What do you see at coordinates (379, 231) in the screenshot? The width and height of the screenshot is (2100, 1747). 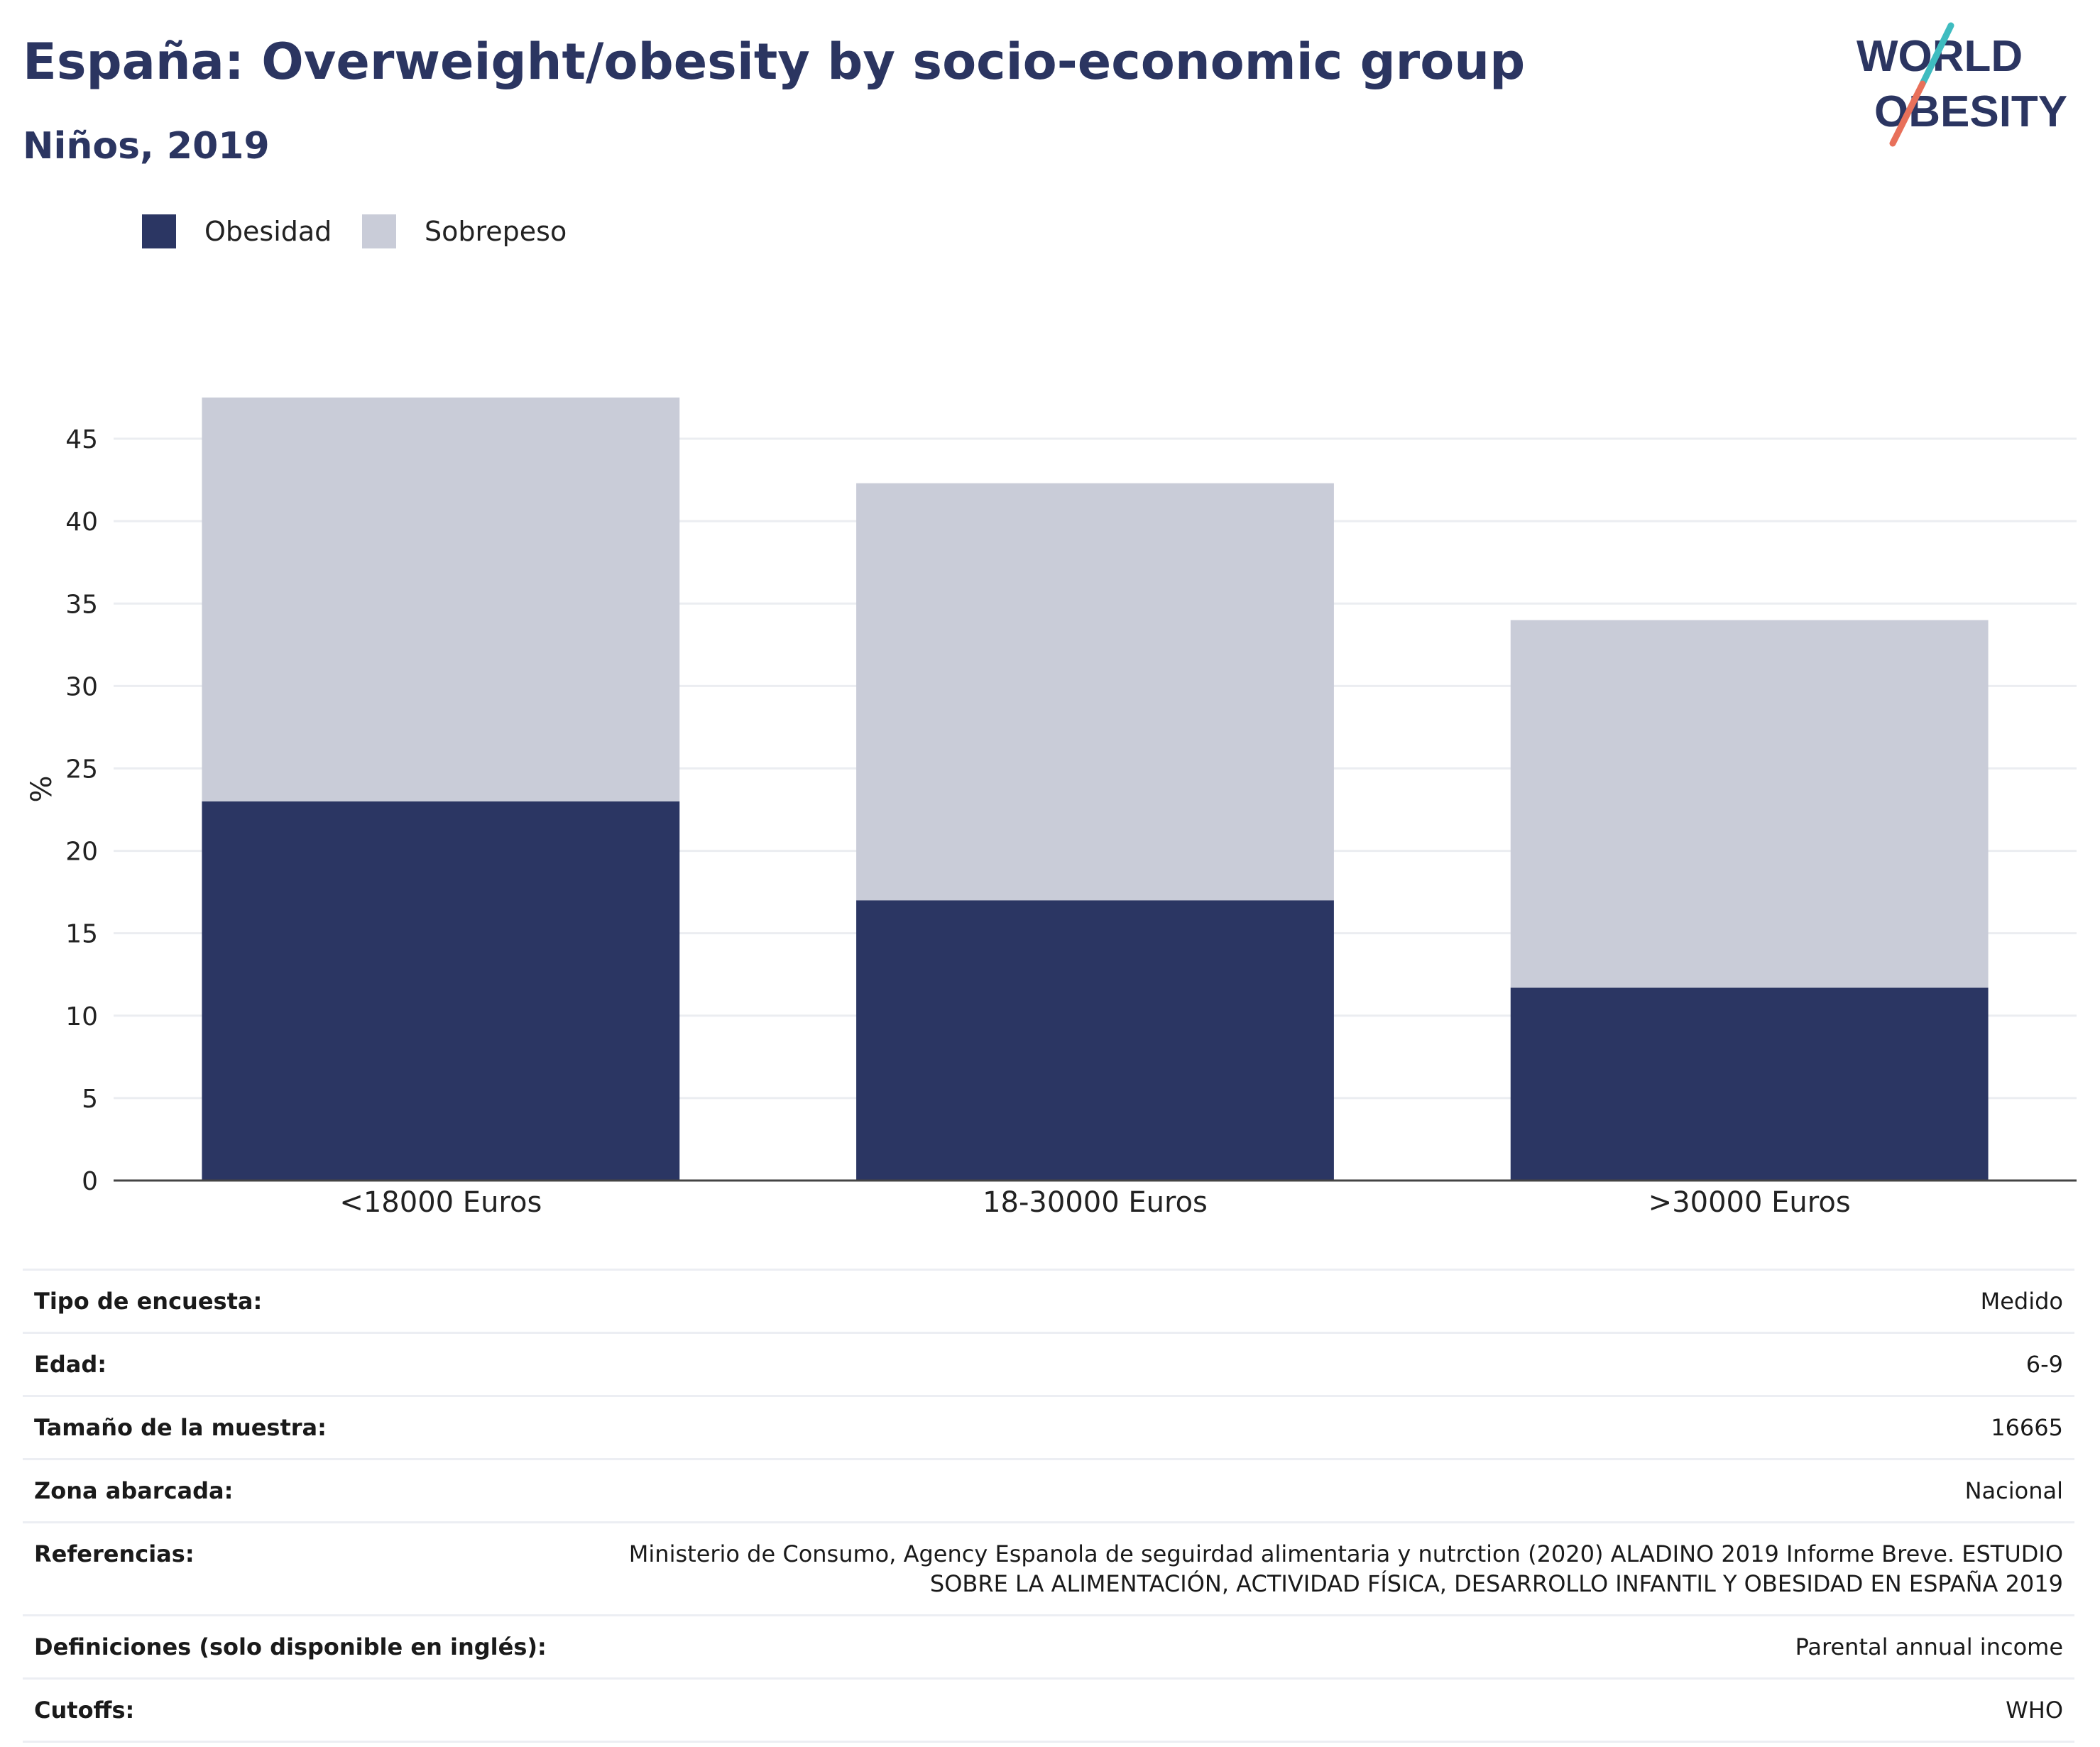 I see `legend-swatch-sobrepeso` at bounding box center [379, 231].